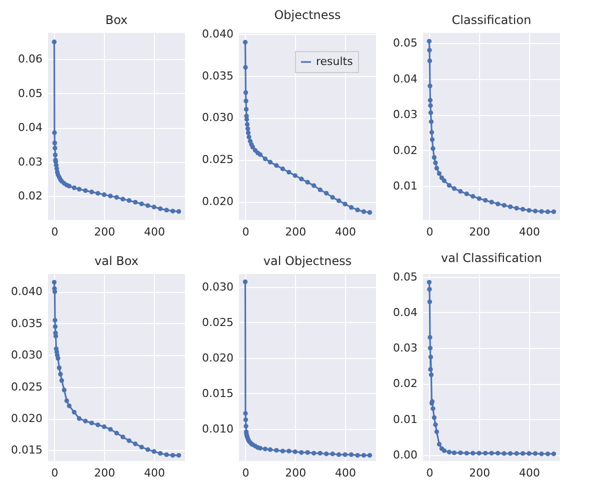  What do you see at coordinates (491, 257) in the screenshot?
I see `chart-title: val Classification` at bounding box center [491, 257].